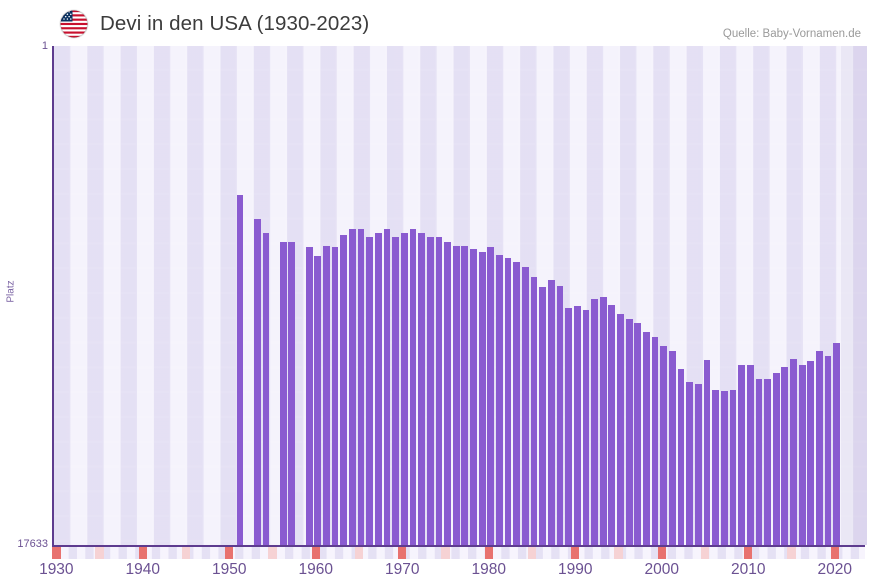 Image resolution: width=873 pixels, height=587 pixels. Describe the element at coordinates (413, 386) in the screenshot. I see `bar-1971` at that location.